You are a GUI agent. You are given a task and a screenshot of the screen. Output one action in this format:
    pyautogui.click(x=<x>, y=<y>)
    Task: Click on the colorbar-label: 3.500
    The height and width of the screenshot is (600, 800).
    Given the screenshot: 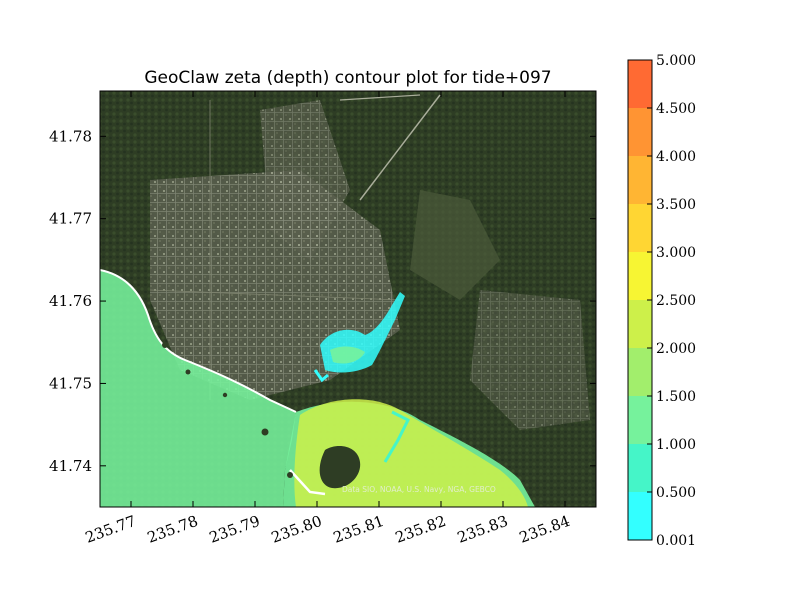 What is the action you would take?
    pyautogui.click(x=676, y=205)
    